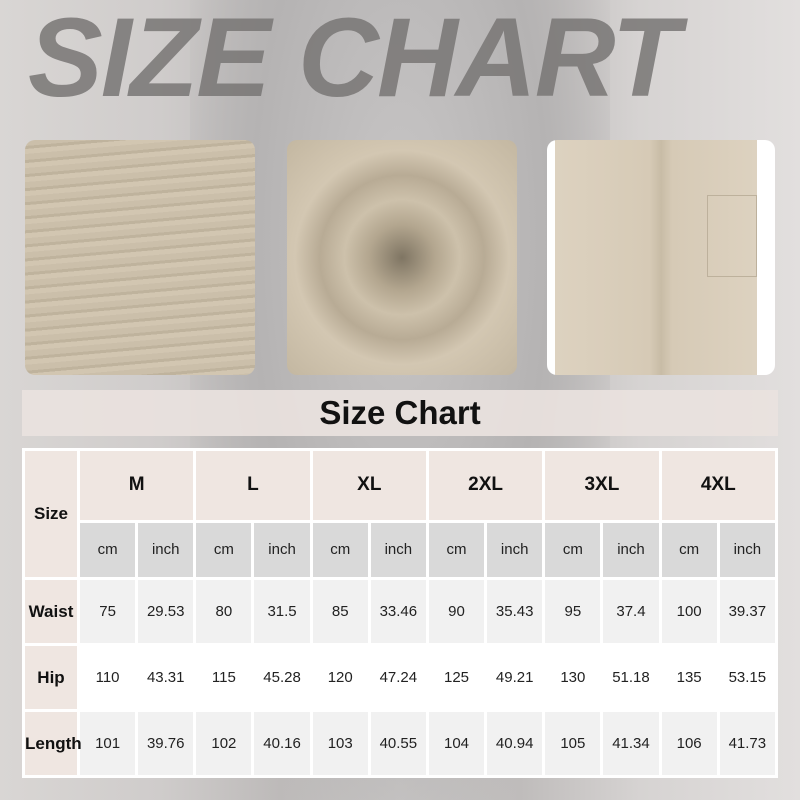  I want to click on table-cell: 100, so click(689, 612).